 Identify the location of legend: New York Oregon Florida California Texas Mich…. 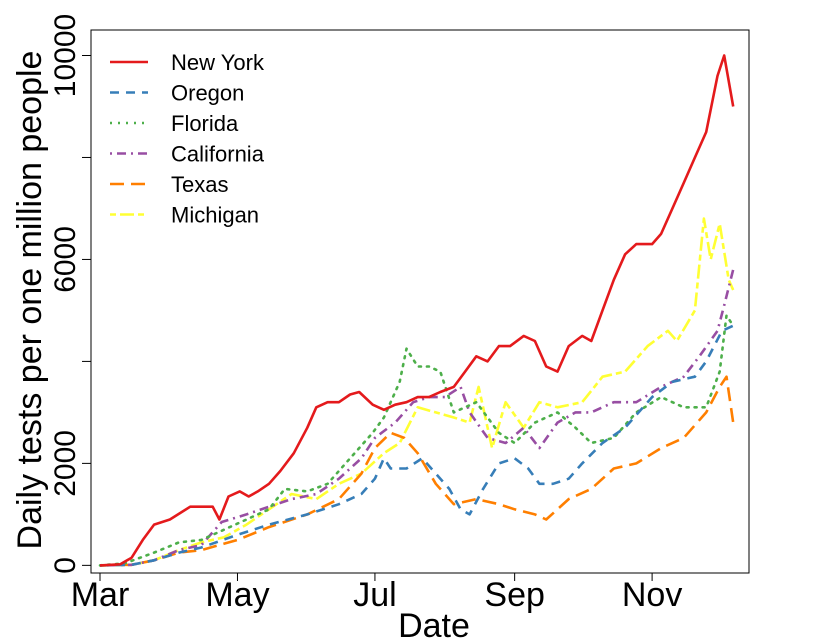
(187, 139).